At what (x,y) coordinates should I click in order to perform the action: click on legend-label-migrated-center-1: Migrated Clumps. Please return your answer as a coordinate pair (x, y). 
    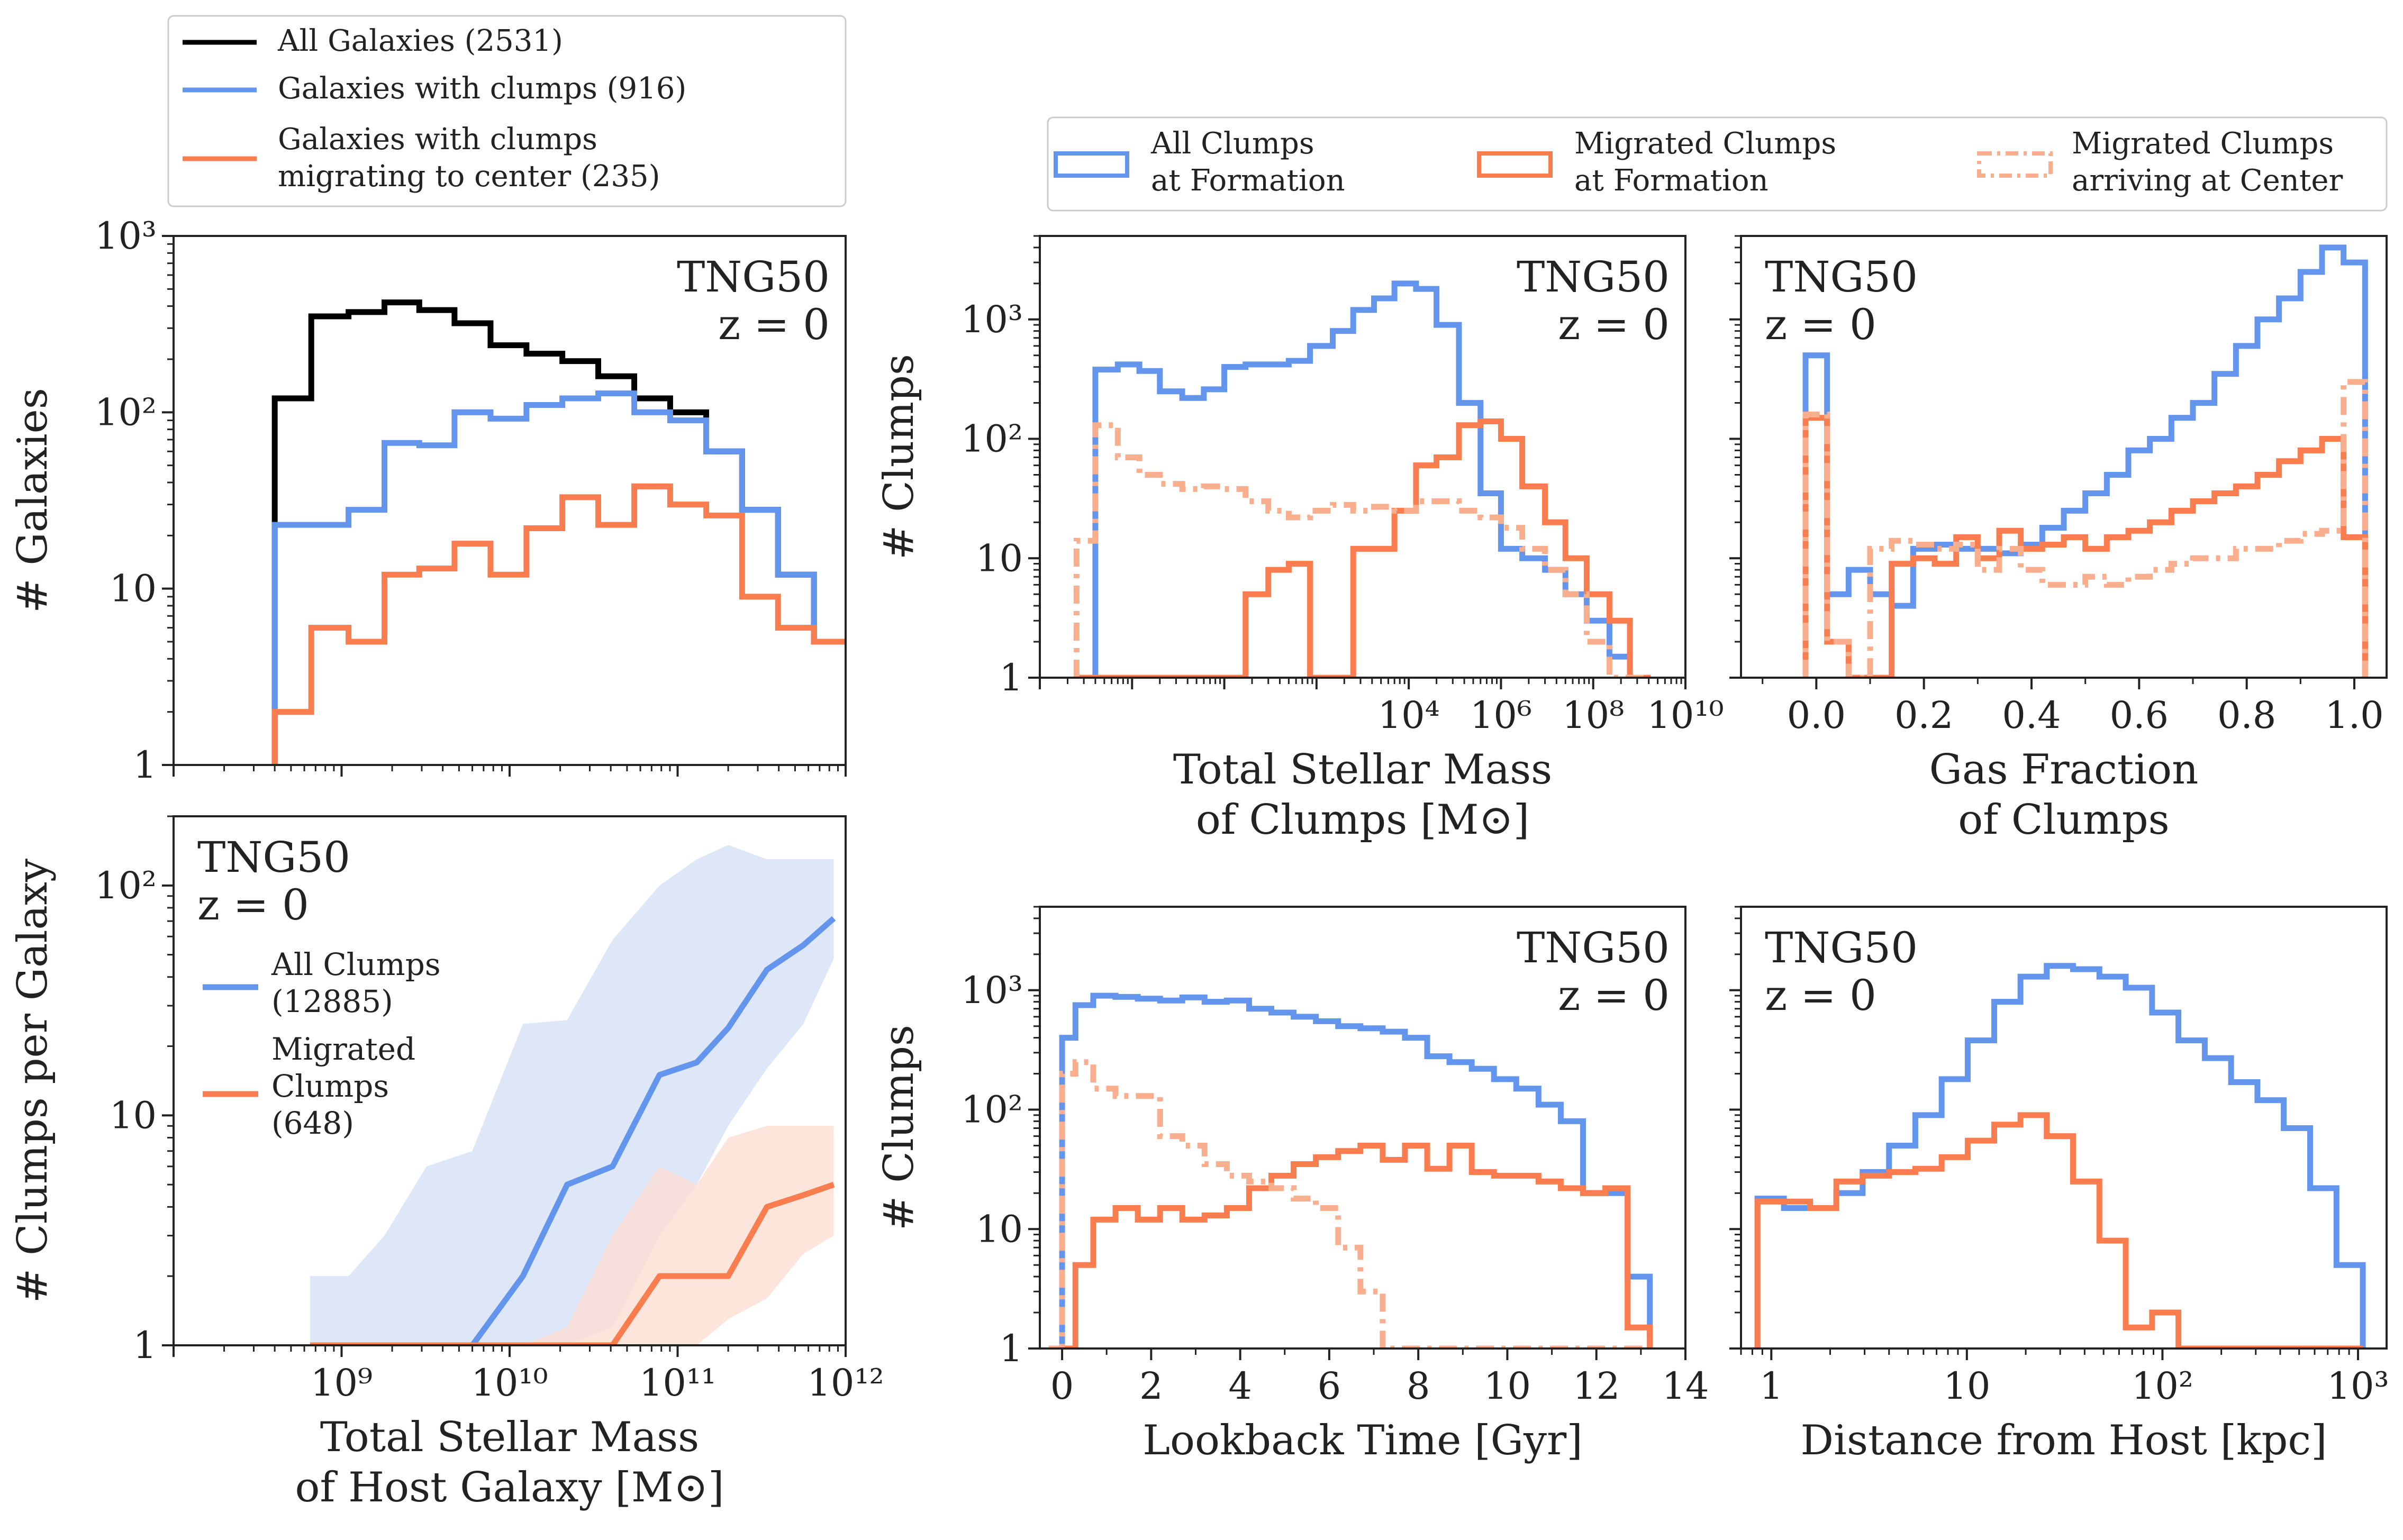
    Looking at the image, I should click on (2203, 143).